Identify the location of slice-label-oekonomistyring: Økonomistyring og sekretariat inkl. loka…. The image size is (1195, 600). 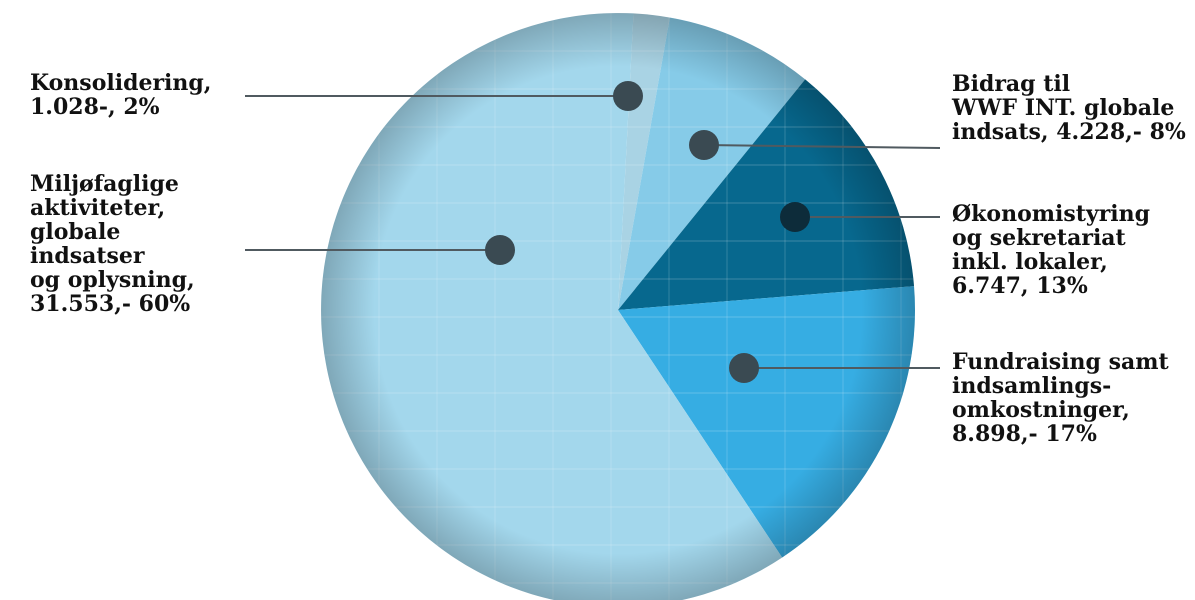
(1051, 250).